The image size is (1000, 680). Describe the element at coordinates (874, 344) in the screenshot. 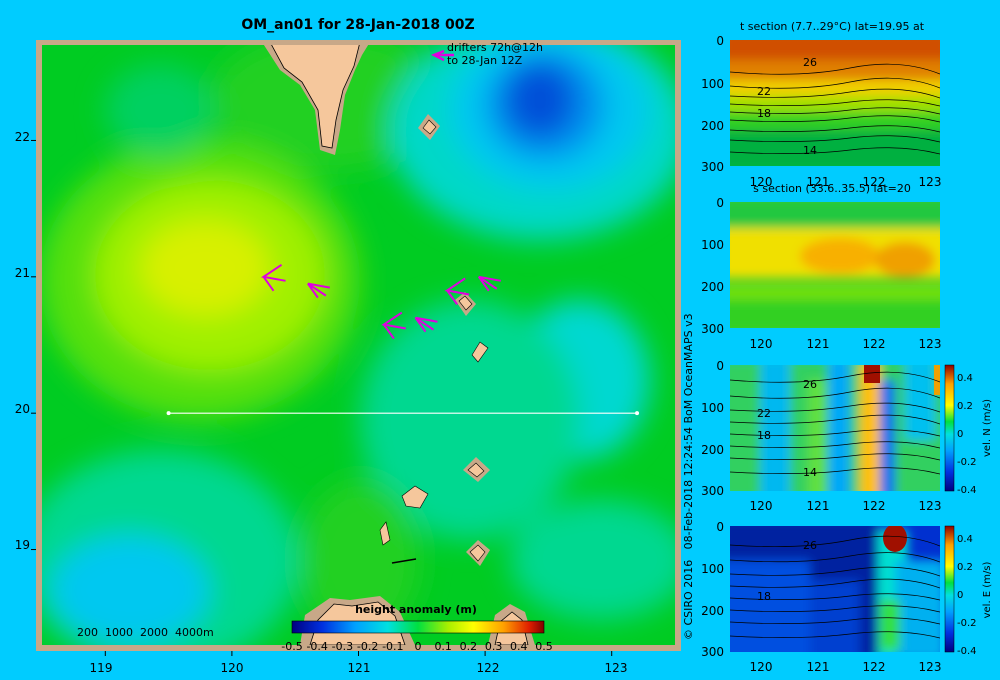

I see `s-xtick: 122` at that location.